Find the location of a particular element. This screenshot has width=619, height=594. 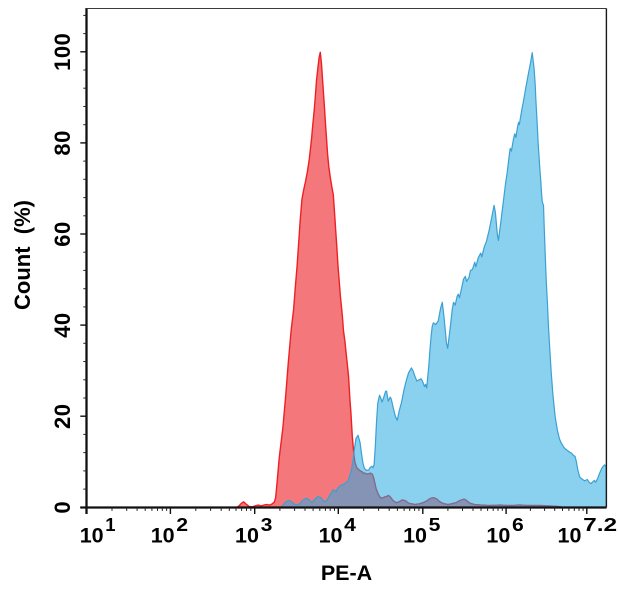

svg-text: 80 is located at coordinates (62, 142).